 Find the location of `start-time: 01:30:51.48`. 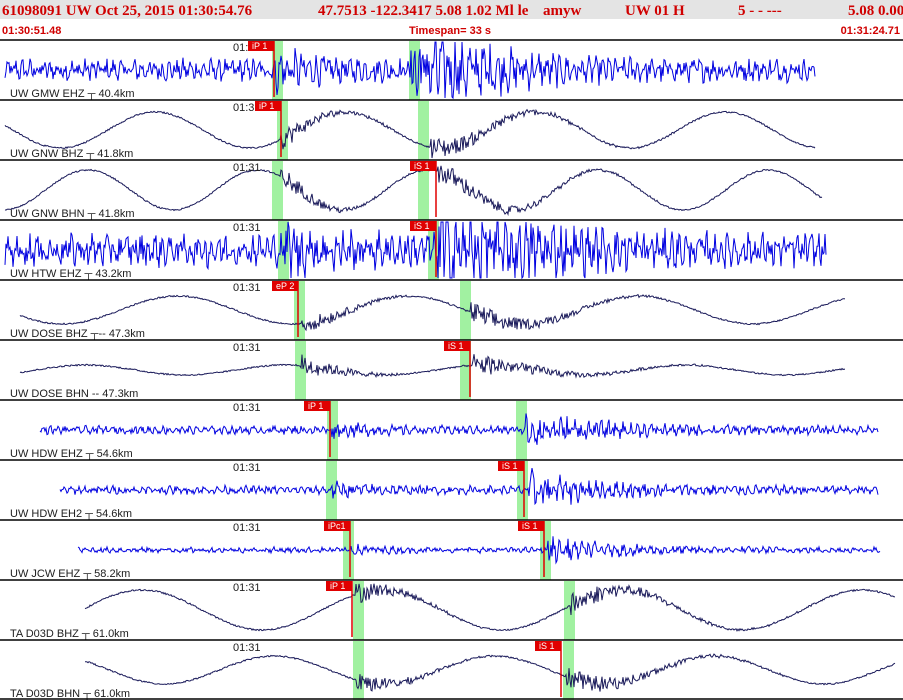

start-time: 01:30:51.48 is located at coordinates (31, 31).